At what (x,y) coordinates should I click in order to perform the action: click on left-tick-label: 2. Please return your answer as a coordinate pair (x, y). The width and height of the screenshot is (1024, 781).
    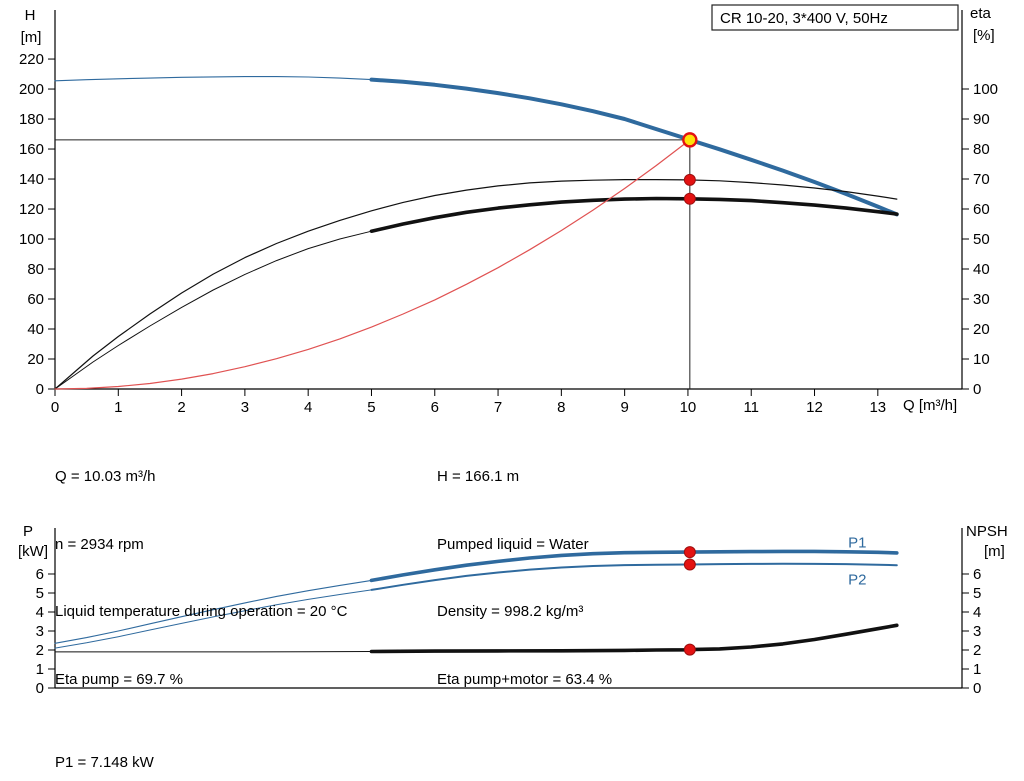
    Looking at the image, I should click on (40, 650).